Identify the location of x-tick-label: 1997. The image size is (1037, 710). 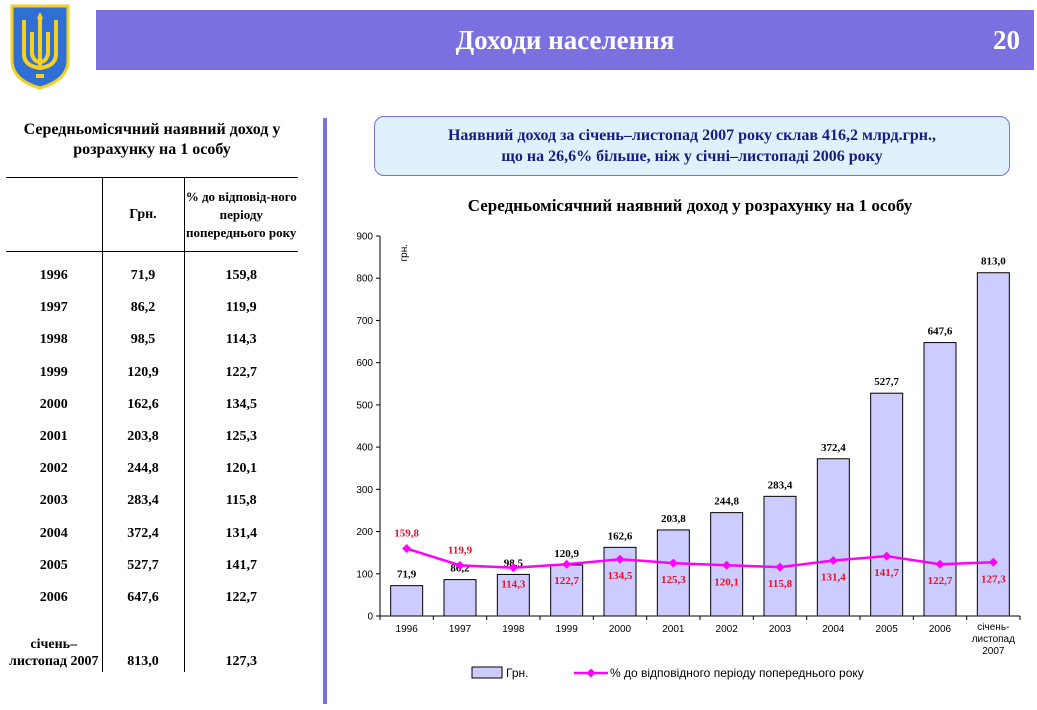
(460, 629).